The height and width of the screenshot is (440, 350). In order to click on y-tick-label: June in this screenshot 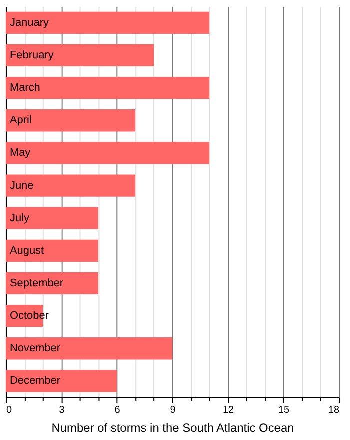, I will do `click(22, 186)`.